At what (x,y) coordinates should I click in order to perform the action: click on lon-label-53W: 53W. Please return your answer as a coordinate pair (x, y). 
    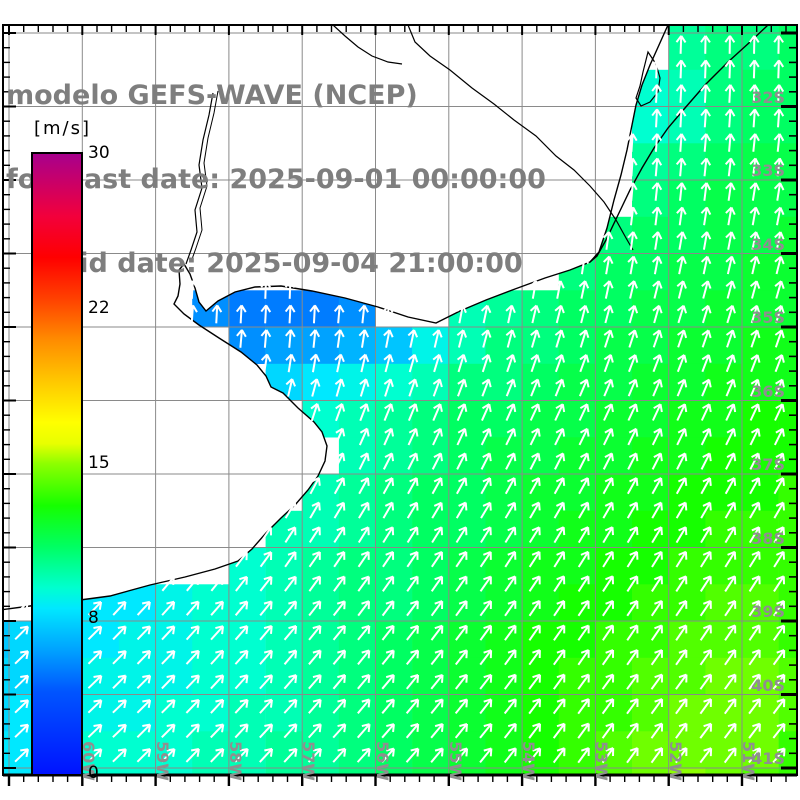
    Looking at the image, I should click on (602, 761).